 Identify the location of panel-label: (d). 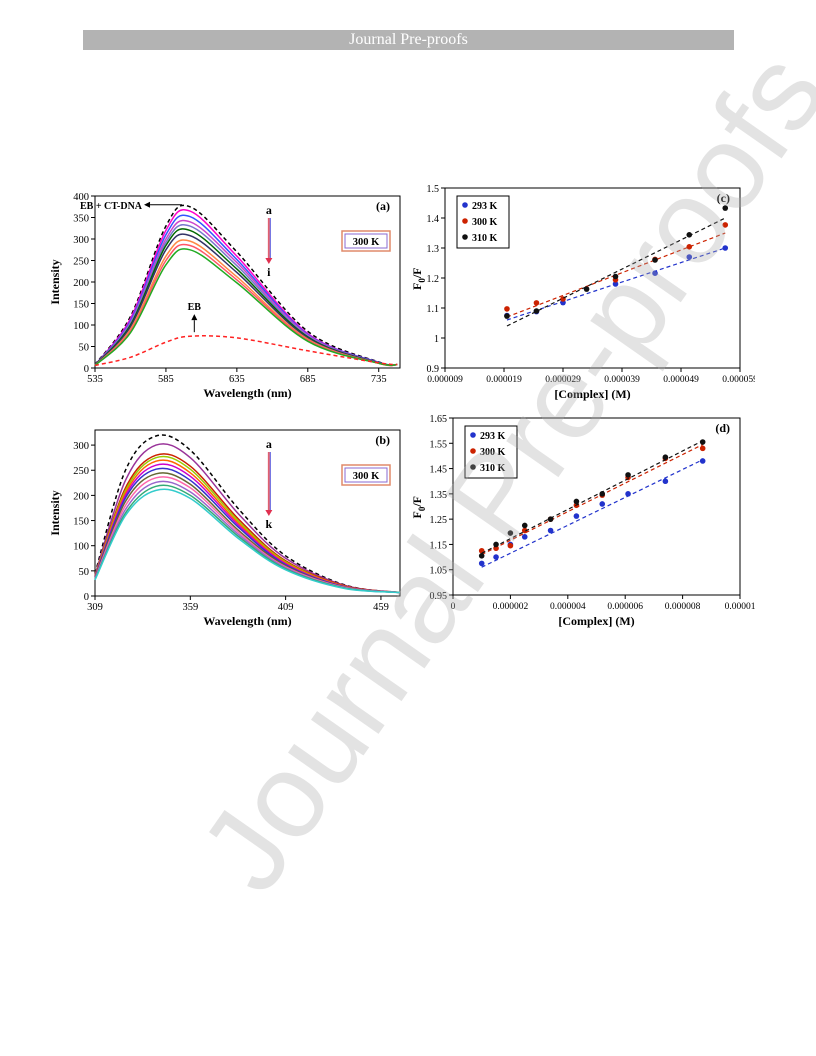
(722, 428).